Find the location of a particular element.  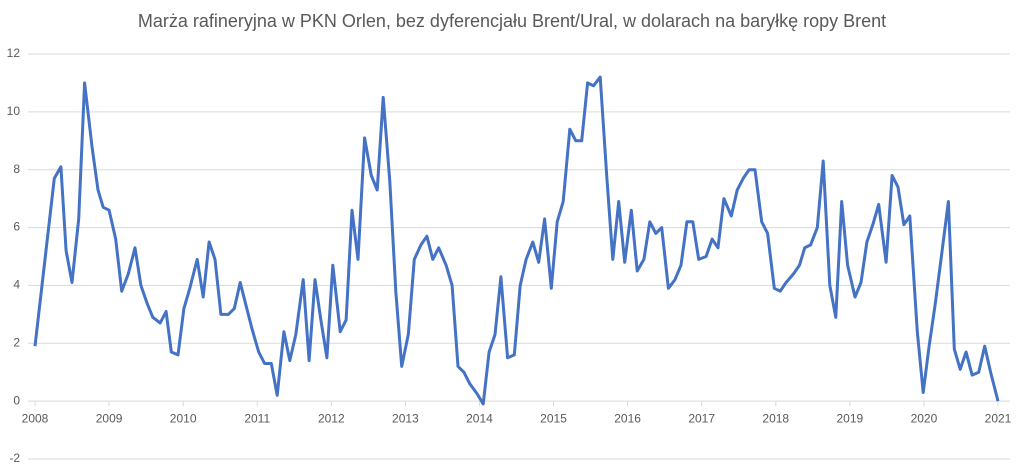

x-tick-label: 2015 is located at coordinates (553, 418).